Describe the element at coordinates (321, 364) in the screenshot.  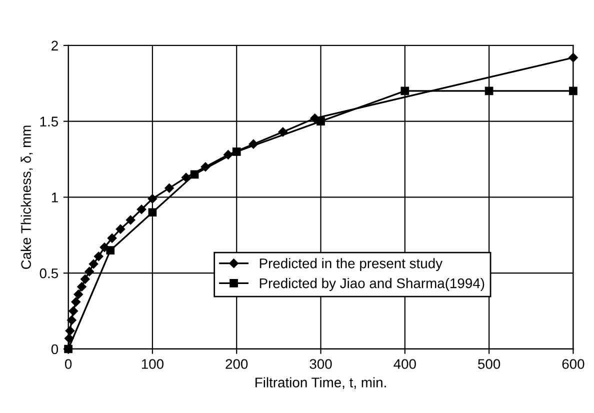
I see `x-tick-label: 300` at that location.